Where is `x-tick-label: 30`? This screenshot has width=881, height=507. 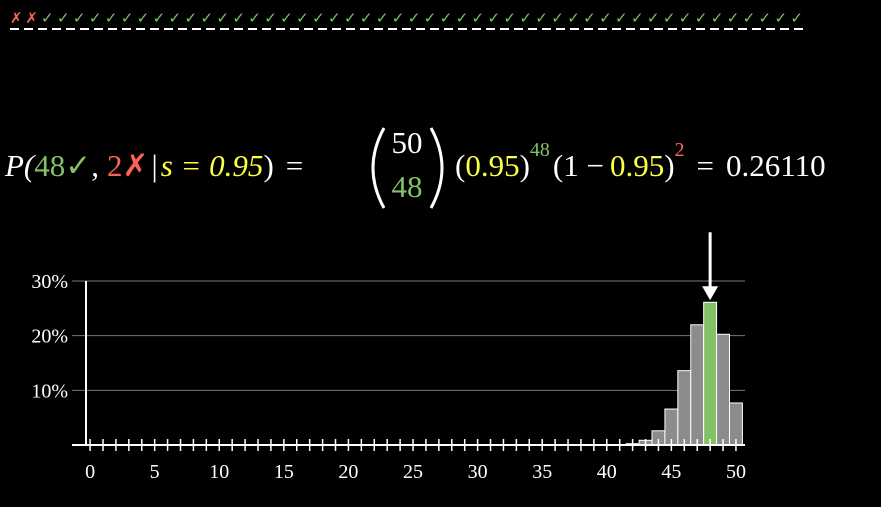 x-tick-label: 30 is located at coordinates (478, 472).